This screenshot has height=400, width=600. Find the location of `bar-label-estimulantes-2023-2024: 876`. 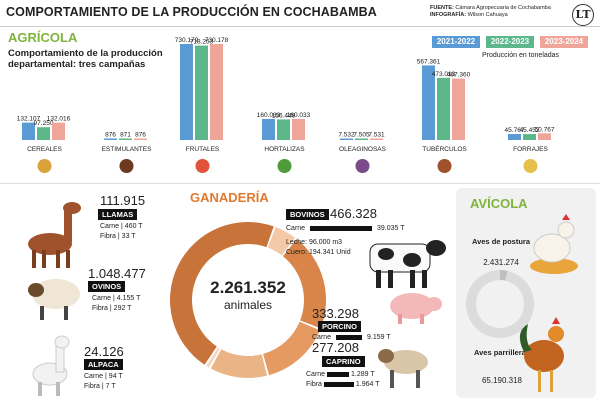

bar-label-estimulantes-2023-2024: 876 is located at coordinates (140, 135).